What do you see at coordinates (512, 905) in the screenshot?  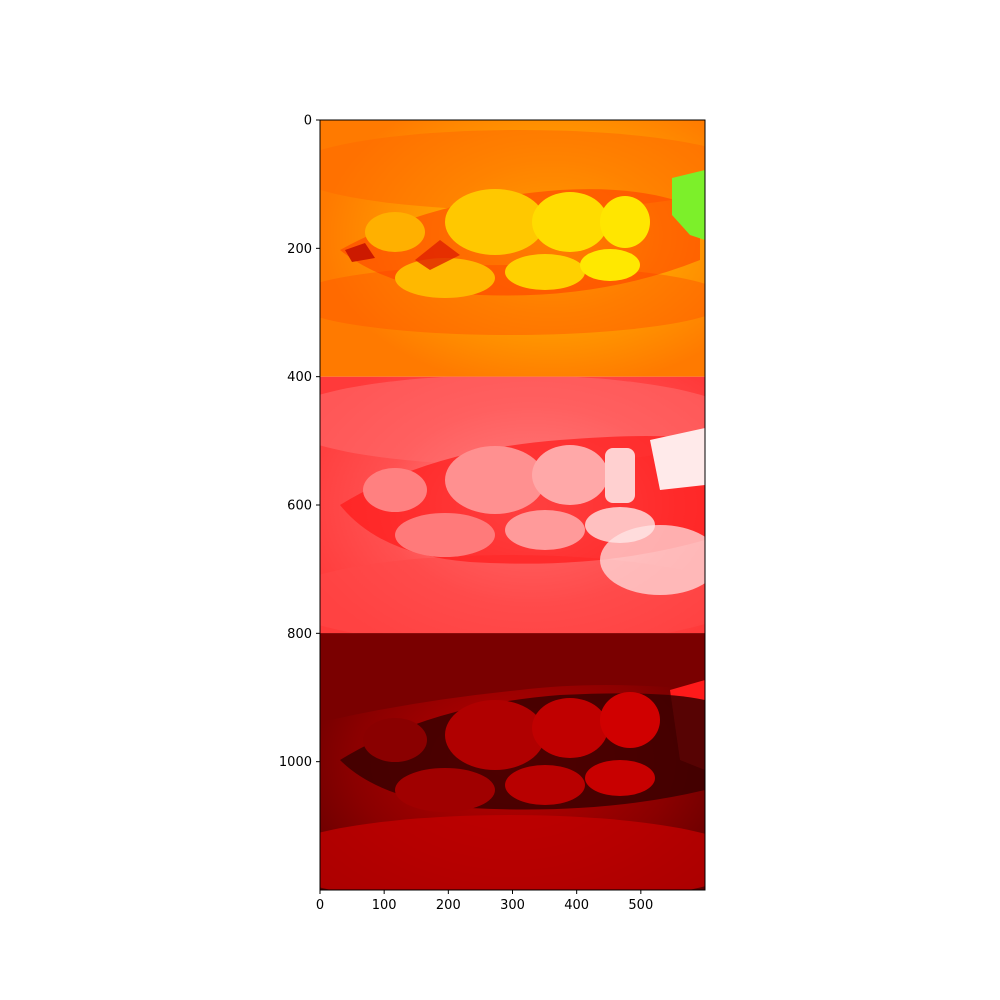 I see `x-tick-label: 300` at bounding box center [512, 905].